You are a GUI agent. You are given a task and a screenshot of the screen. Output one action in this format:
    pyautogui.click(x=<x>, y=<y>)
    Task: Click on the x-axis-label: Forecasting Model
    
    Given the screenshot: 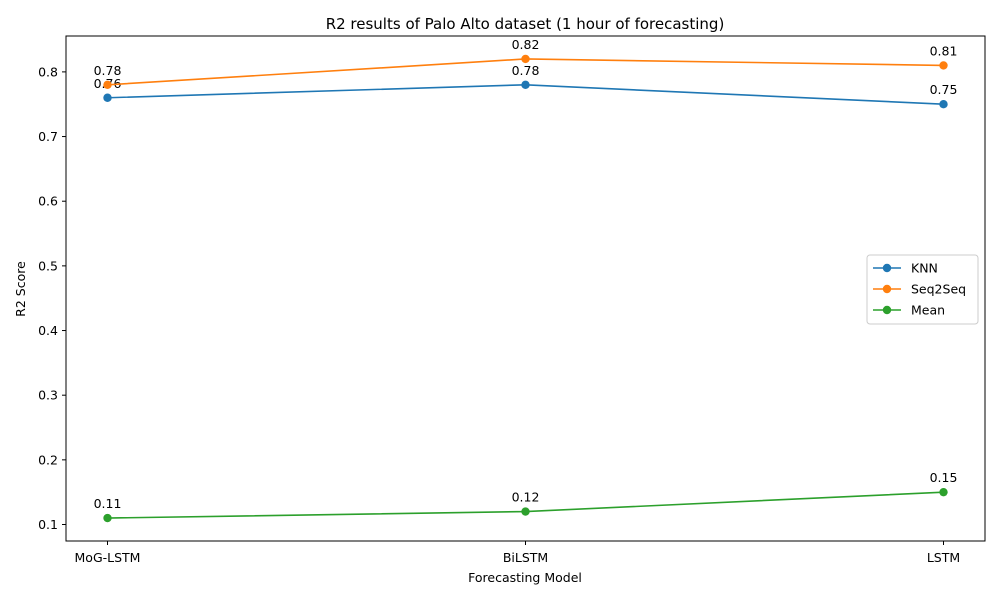 What is the action you would take?
    pyautogui.click(x=525, y=577)
    